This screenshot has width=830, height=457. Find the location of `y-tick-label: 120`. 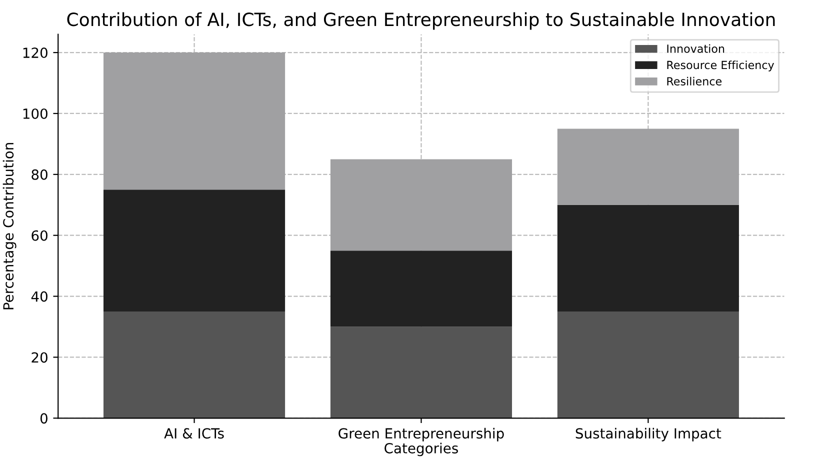

y-tick-label: 120 is located at coordinates (35, 53).